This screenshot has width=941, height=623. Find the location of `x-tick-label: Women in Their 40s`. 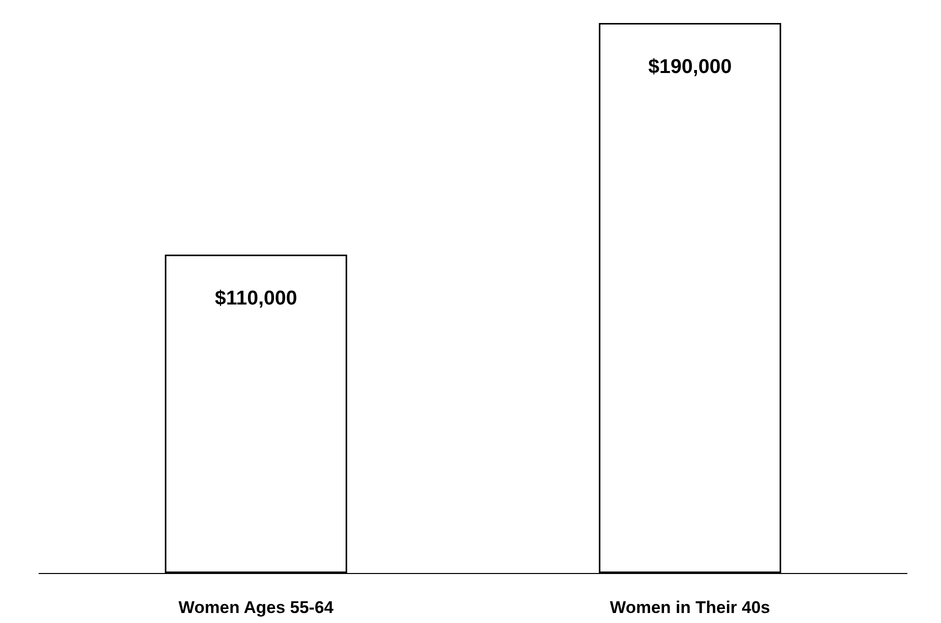

x-tick-label: Women in Their 40s is located at coordinates (690, 607).